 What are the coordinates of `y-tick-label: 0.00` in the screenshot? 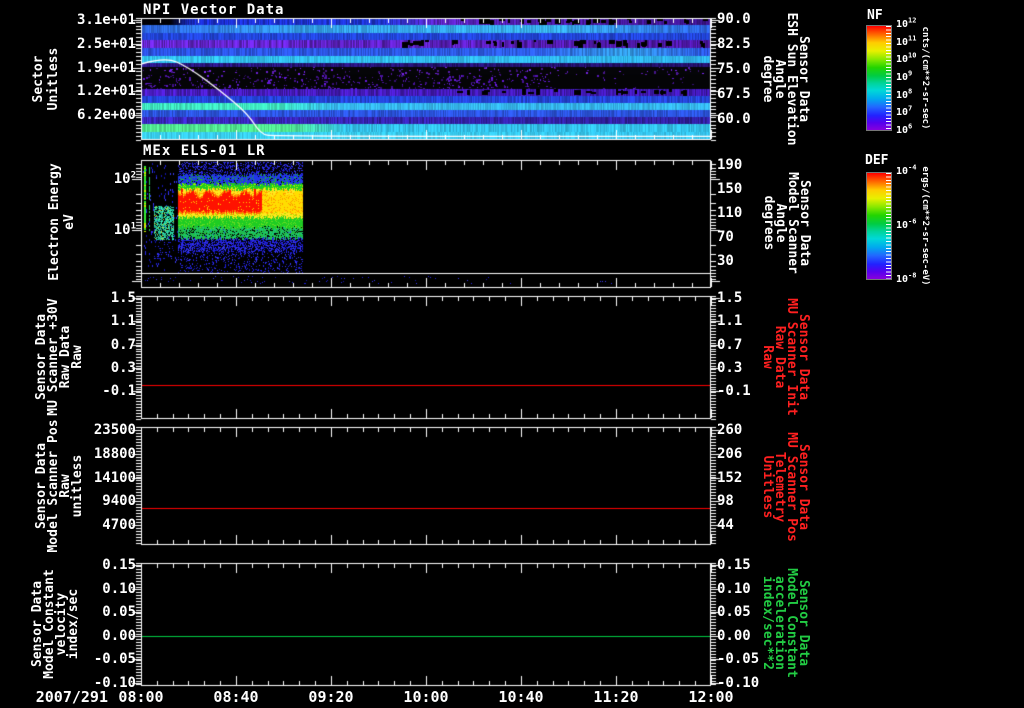 It's located at (119, 635).